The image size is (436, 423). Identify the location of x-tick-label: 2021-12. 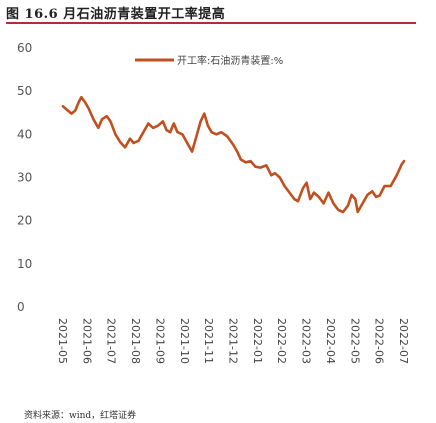
(233, 341).